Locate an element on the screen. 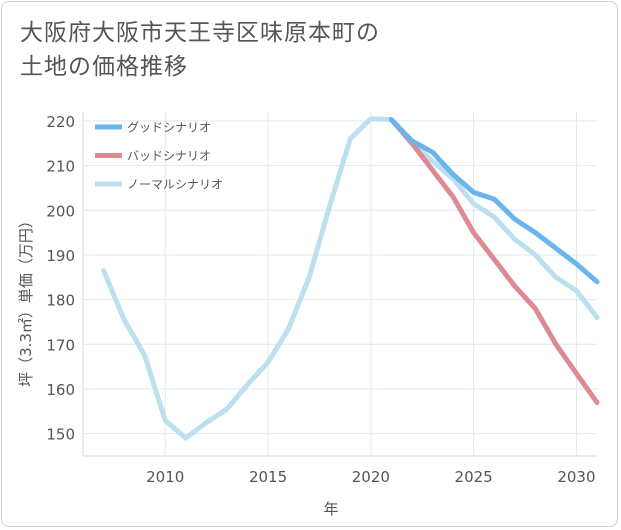  y-tick-label: 200 is located at coordinates (60, 211).